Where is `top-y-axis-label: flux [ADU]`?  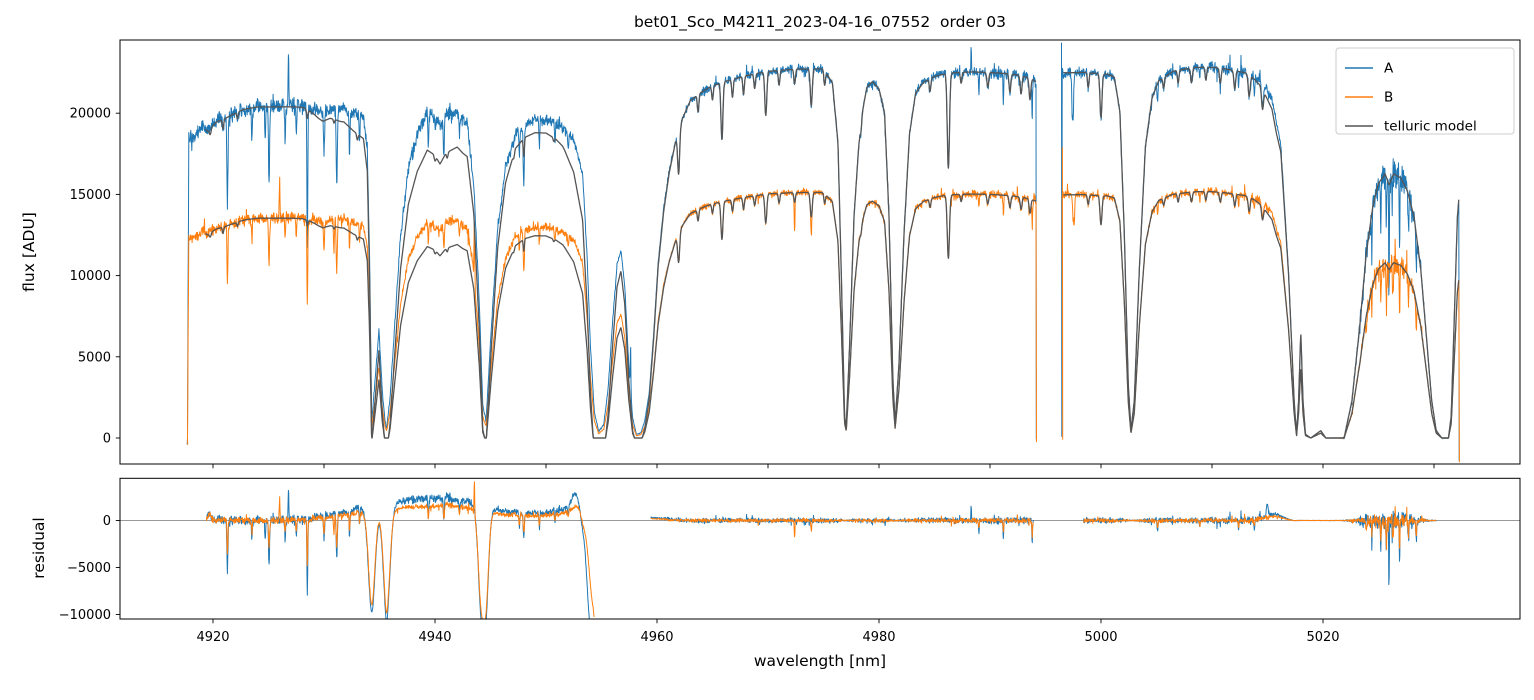
top-y-axis-label: flux [ADU] is located at coordinates (29, 252).